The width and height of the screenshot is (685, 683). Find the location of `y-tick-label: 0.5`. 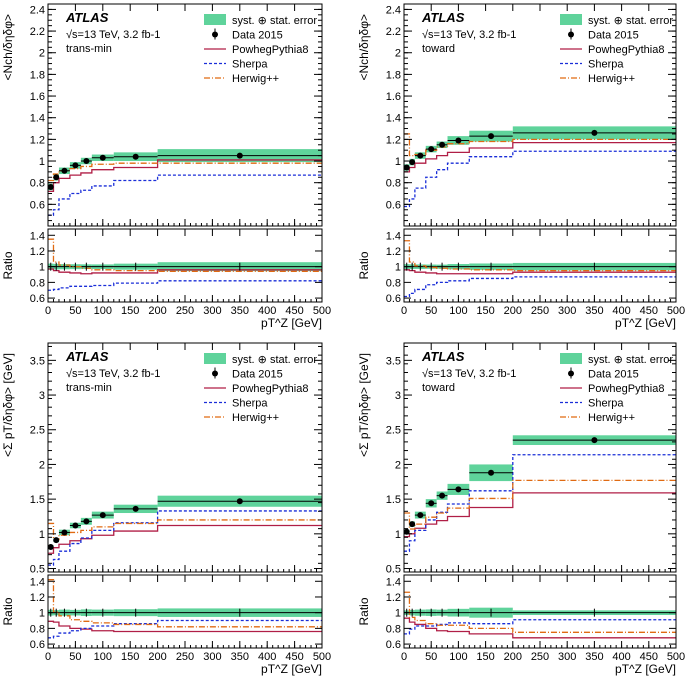

y-tick-label: 0.5 is located at coordinates (393, 570).